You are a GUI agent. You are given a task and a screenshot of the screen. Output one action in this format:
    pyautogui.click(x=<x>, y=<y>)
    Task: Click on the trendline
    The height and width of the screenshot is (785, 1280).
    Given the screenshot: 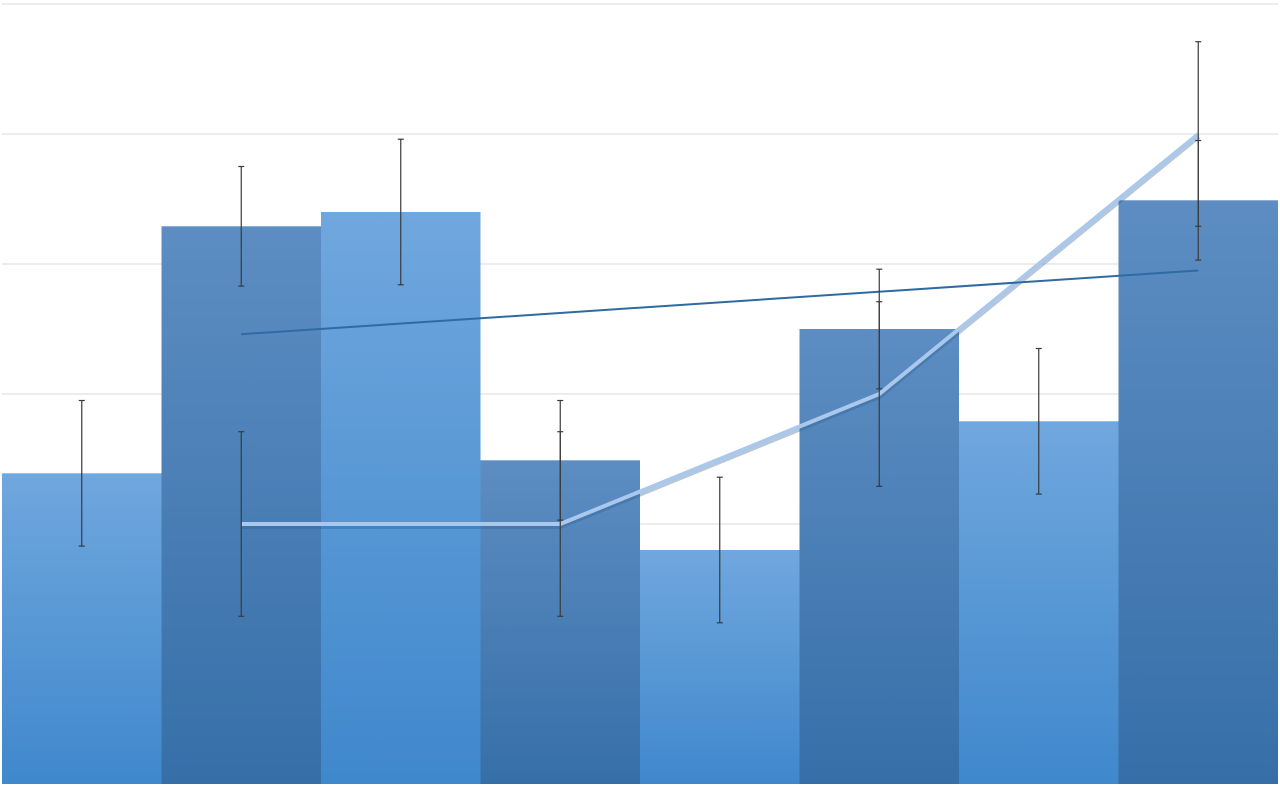 What is the action you would take?
    pyautogui.click(x=720, y=302)
    